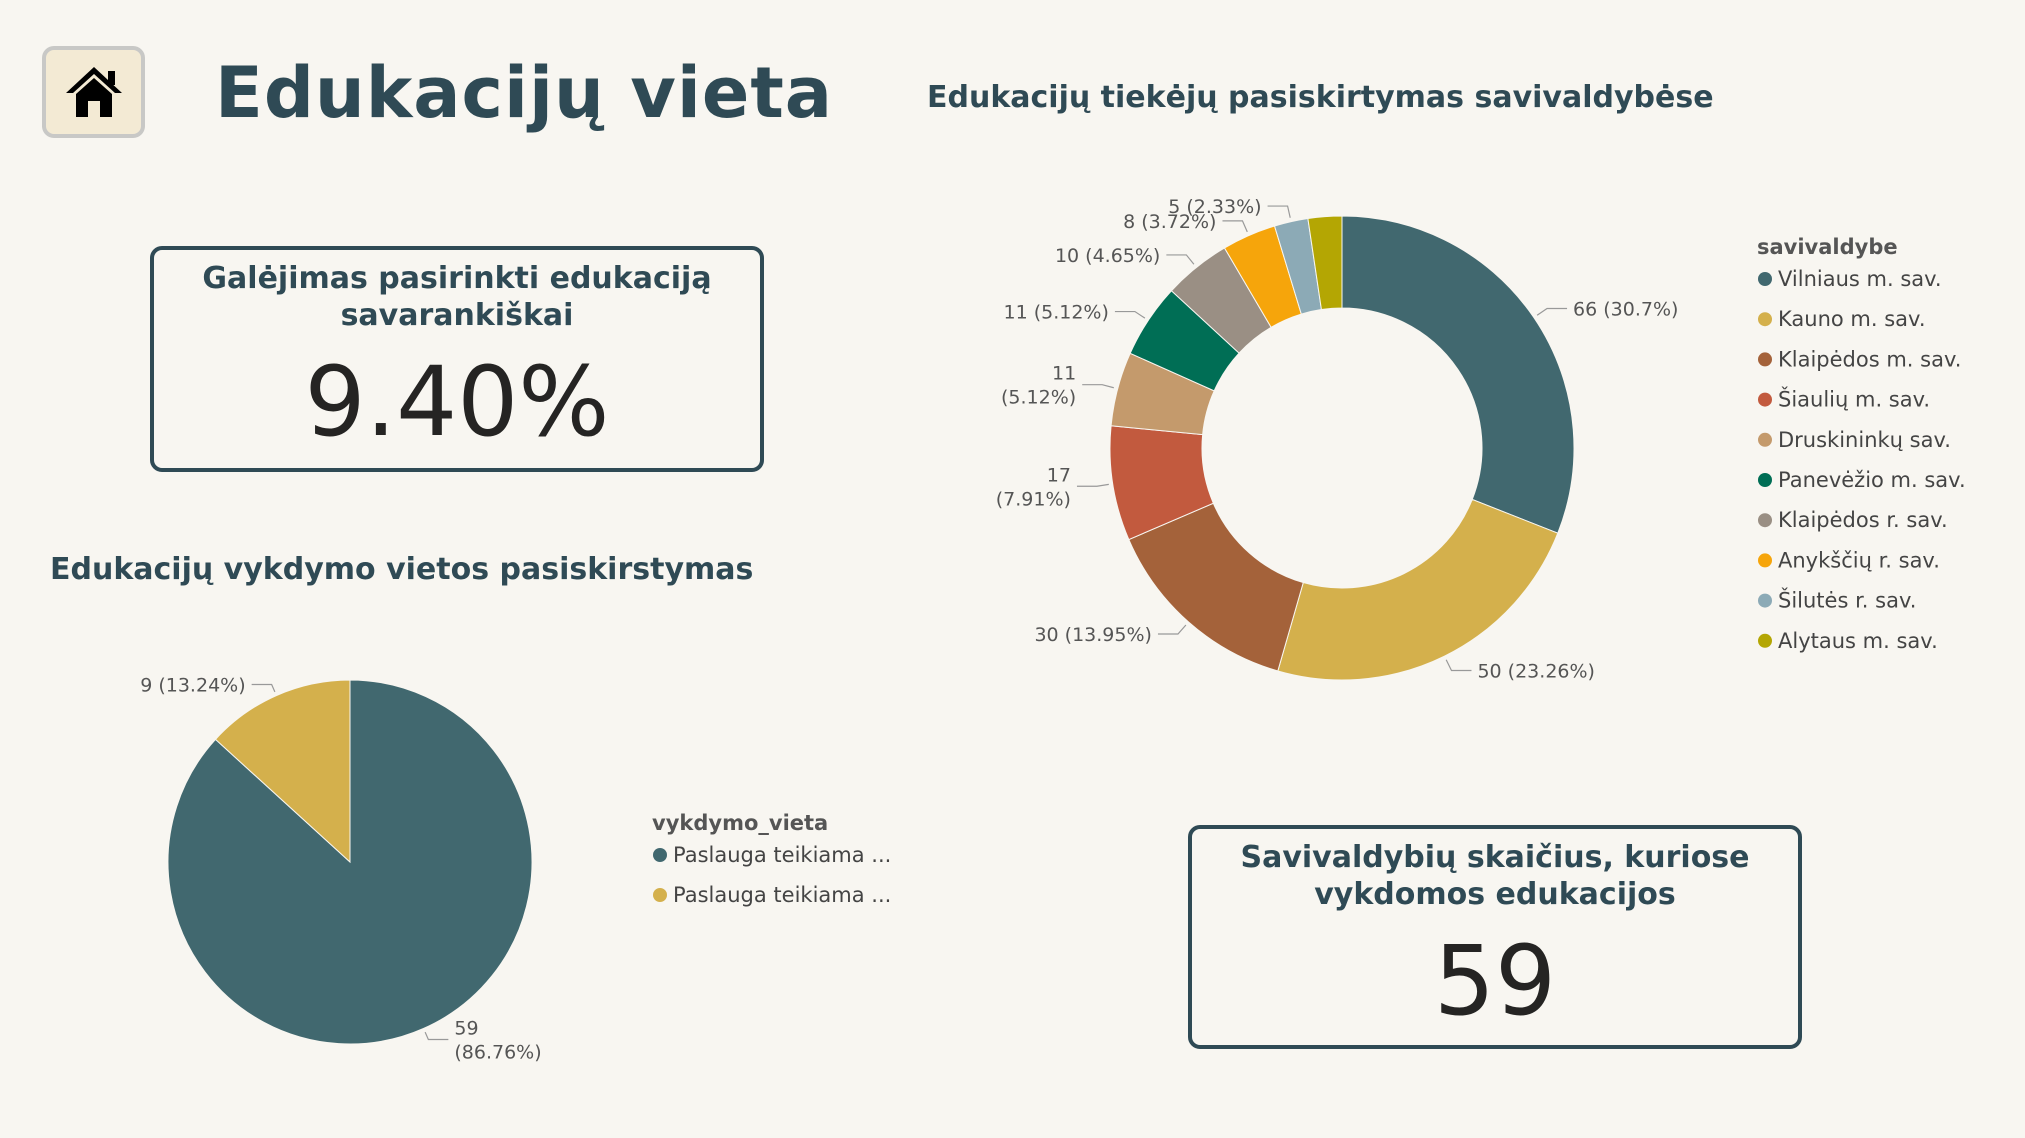  What do you see at coordinates (192, 686) in the screenshot?
I see `data-label: 9 (13.24%)` at bounding box center [192, 686].